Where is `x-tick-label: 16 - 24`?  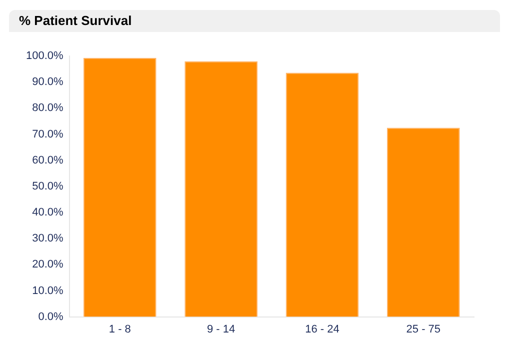
x-tick-label: 16 - 24 is located at coordinates (322, 329).